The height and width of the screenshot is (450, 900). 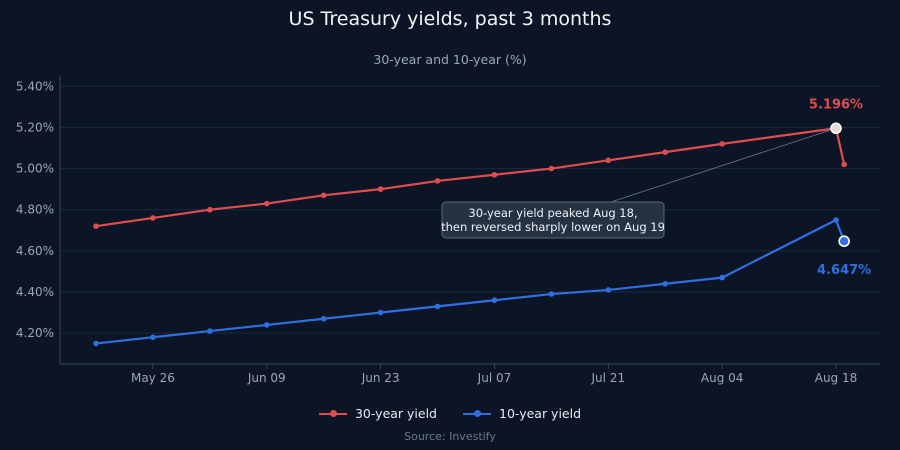 What do you see at coordinates (332, 413) in the screenshot?
I see `legend-swatch-30-year` at bounding box center [332, 413].